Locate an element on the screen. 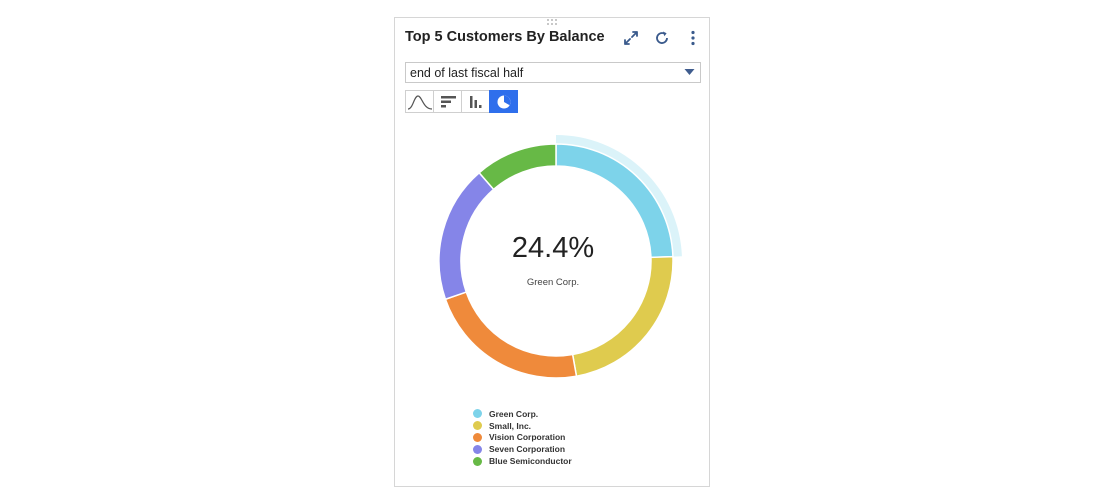 This screenshot has width=1100, height=500. legend-item: Vision Corporation is located at coordinates (522, 438).